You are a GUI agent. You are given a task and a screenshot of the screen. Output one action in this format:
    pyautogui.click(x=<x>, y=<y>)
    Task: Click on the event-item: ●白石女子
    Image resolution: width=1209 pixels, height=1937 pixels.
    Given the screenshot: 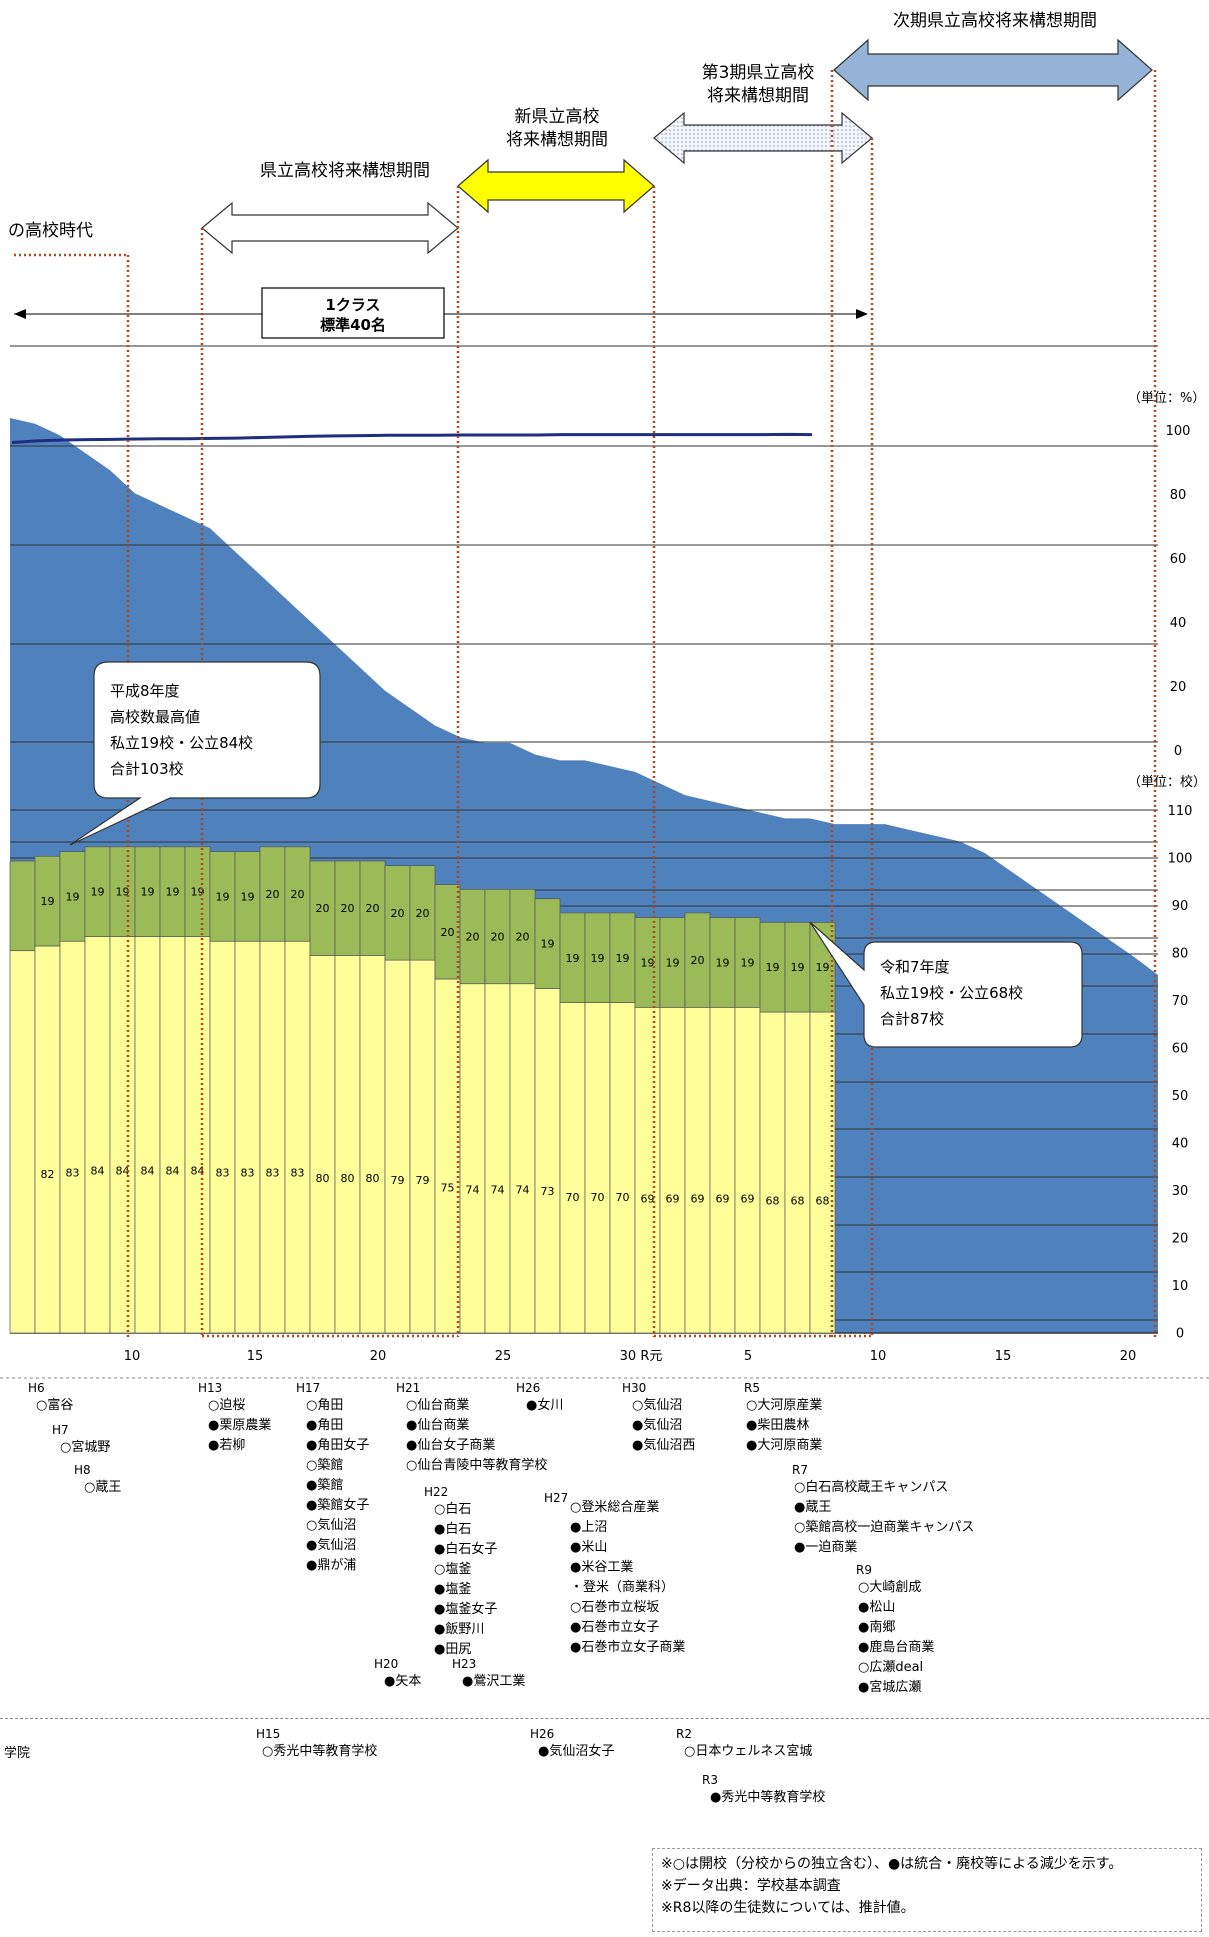 What is the action you would take?
    pyautogui.click(x=466, y=1549)
    